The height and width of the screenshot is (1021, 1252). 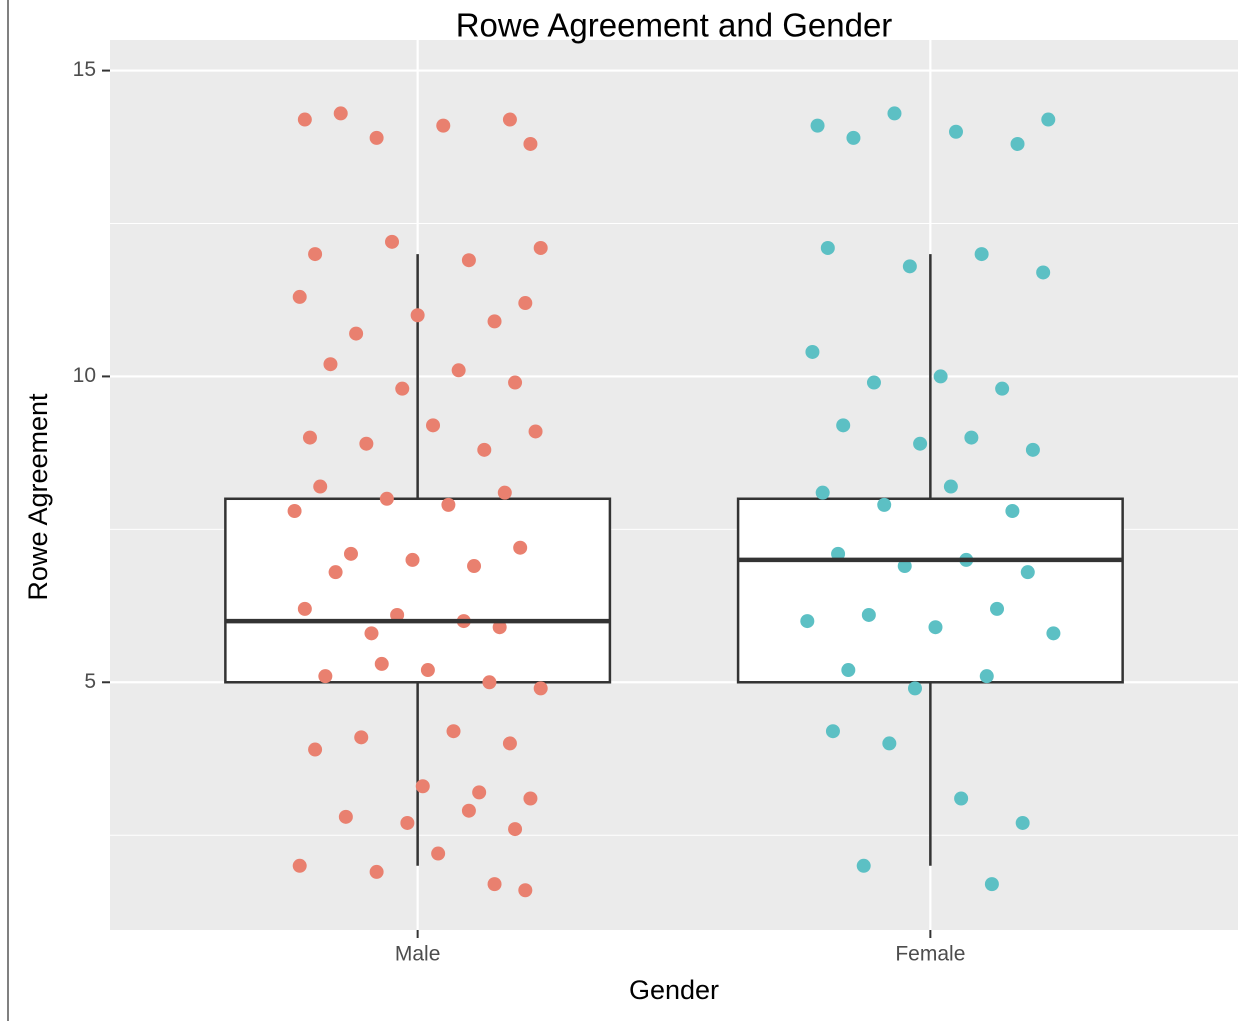 What do you see at coordinates (930, 954) in the screenshot?
I see `x-tick-label: Female` at bounding box center [930, 954].